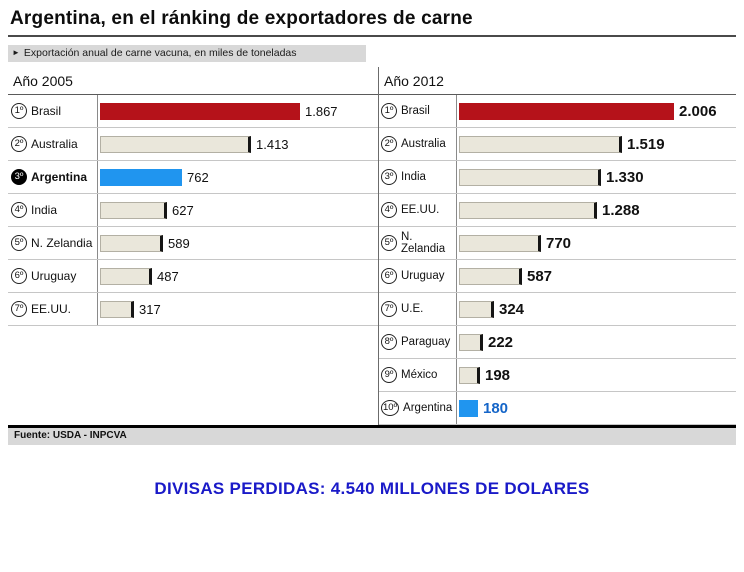 The width and height of the screenshot is (744, 572). I want to click on rank-badge: 10º, so click(390, 408).